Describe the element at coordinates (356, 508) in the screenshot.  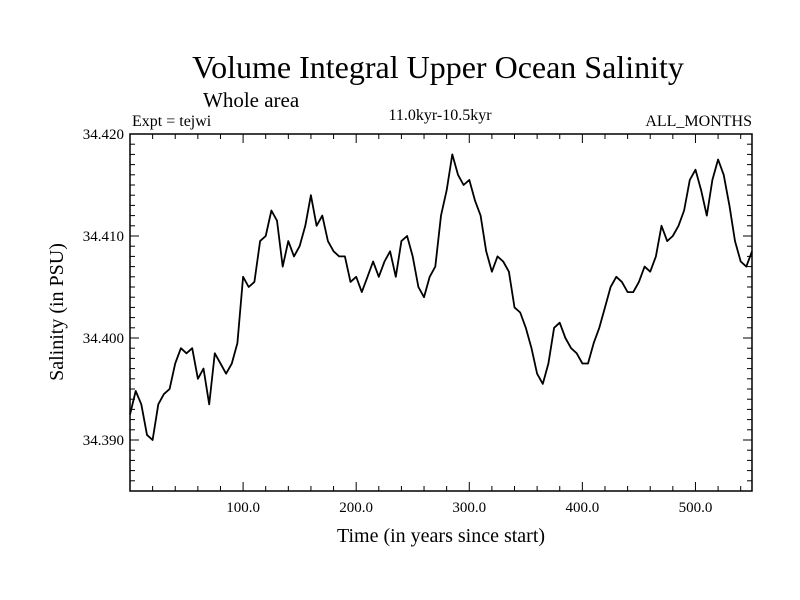
I see `x-tick-label: 200.0` at that location.